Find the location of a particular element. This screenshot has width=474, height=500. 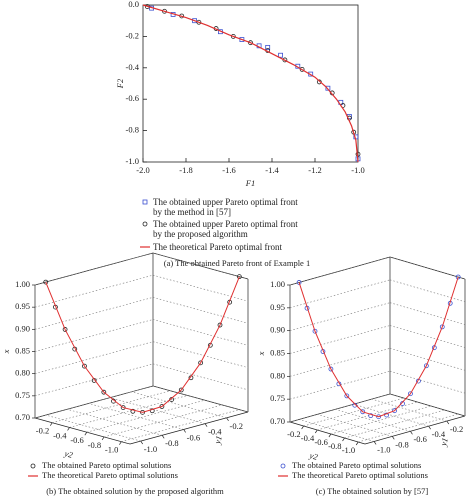

caption: (c) The obtained solution by [57] is located at coordinates (372, 491).